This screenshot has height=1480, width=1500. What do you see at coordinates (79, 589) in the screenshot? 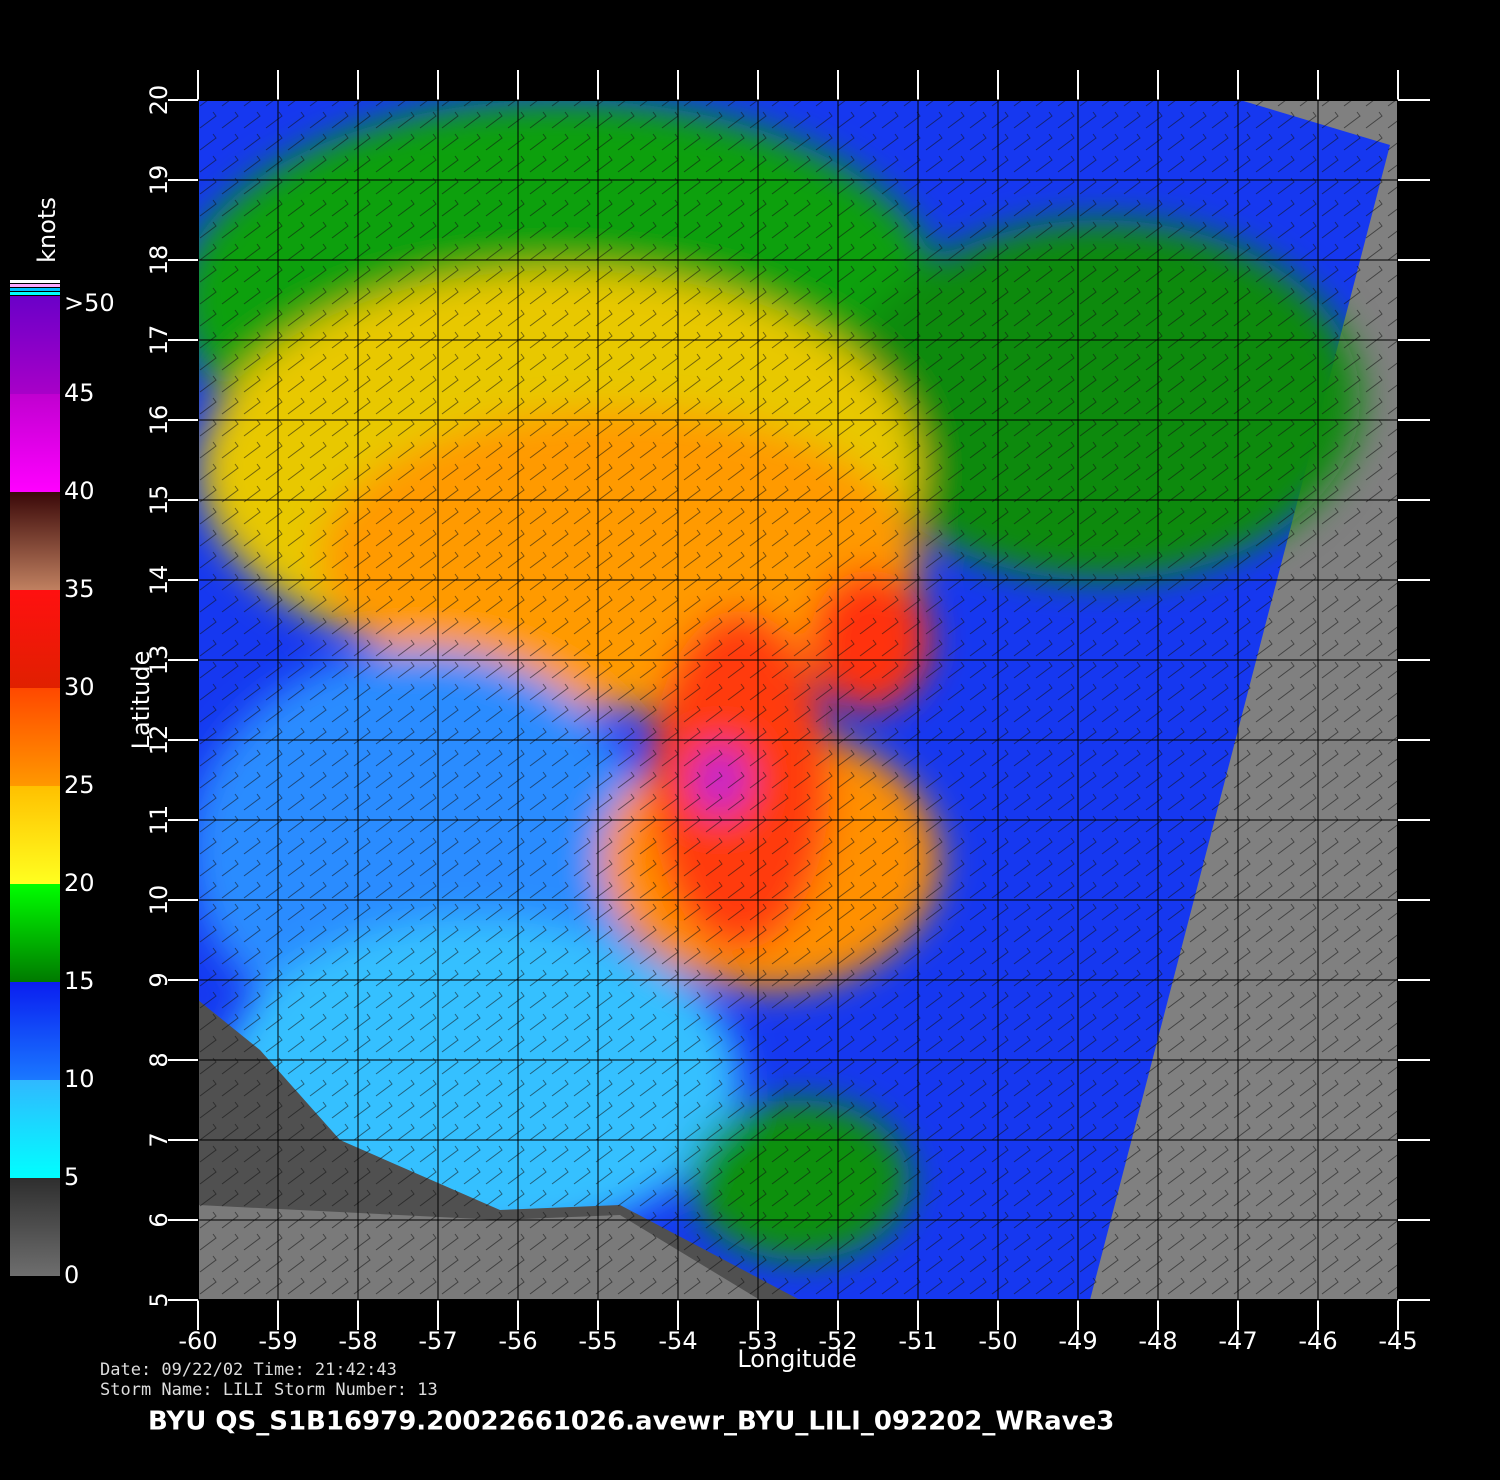
I see `colorbar-tick-label: 35` at bounding box center [79, 589].